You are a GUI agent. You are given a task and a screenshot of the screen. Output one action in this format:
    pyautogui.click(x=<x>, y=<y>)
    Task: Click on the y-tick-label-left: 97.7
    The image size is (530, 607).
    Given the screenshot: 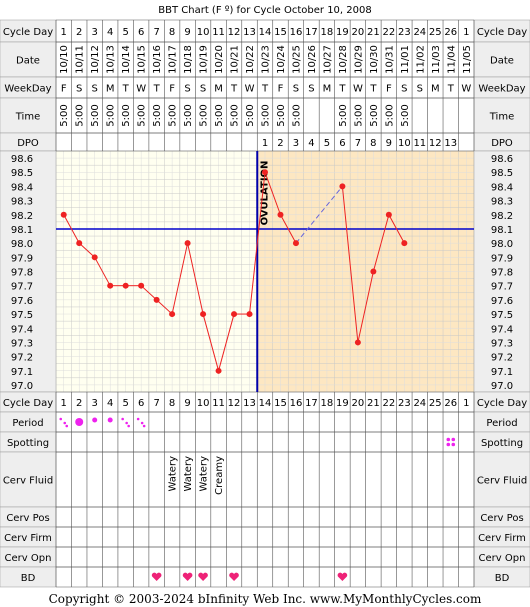 What is the action you would take?
    pyautogui.click(x=22, y=287)
    